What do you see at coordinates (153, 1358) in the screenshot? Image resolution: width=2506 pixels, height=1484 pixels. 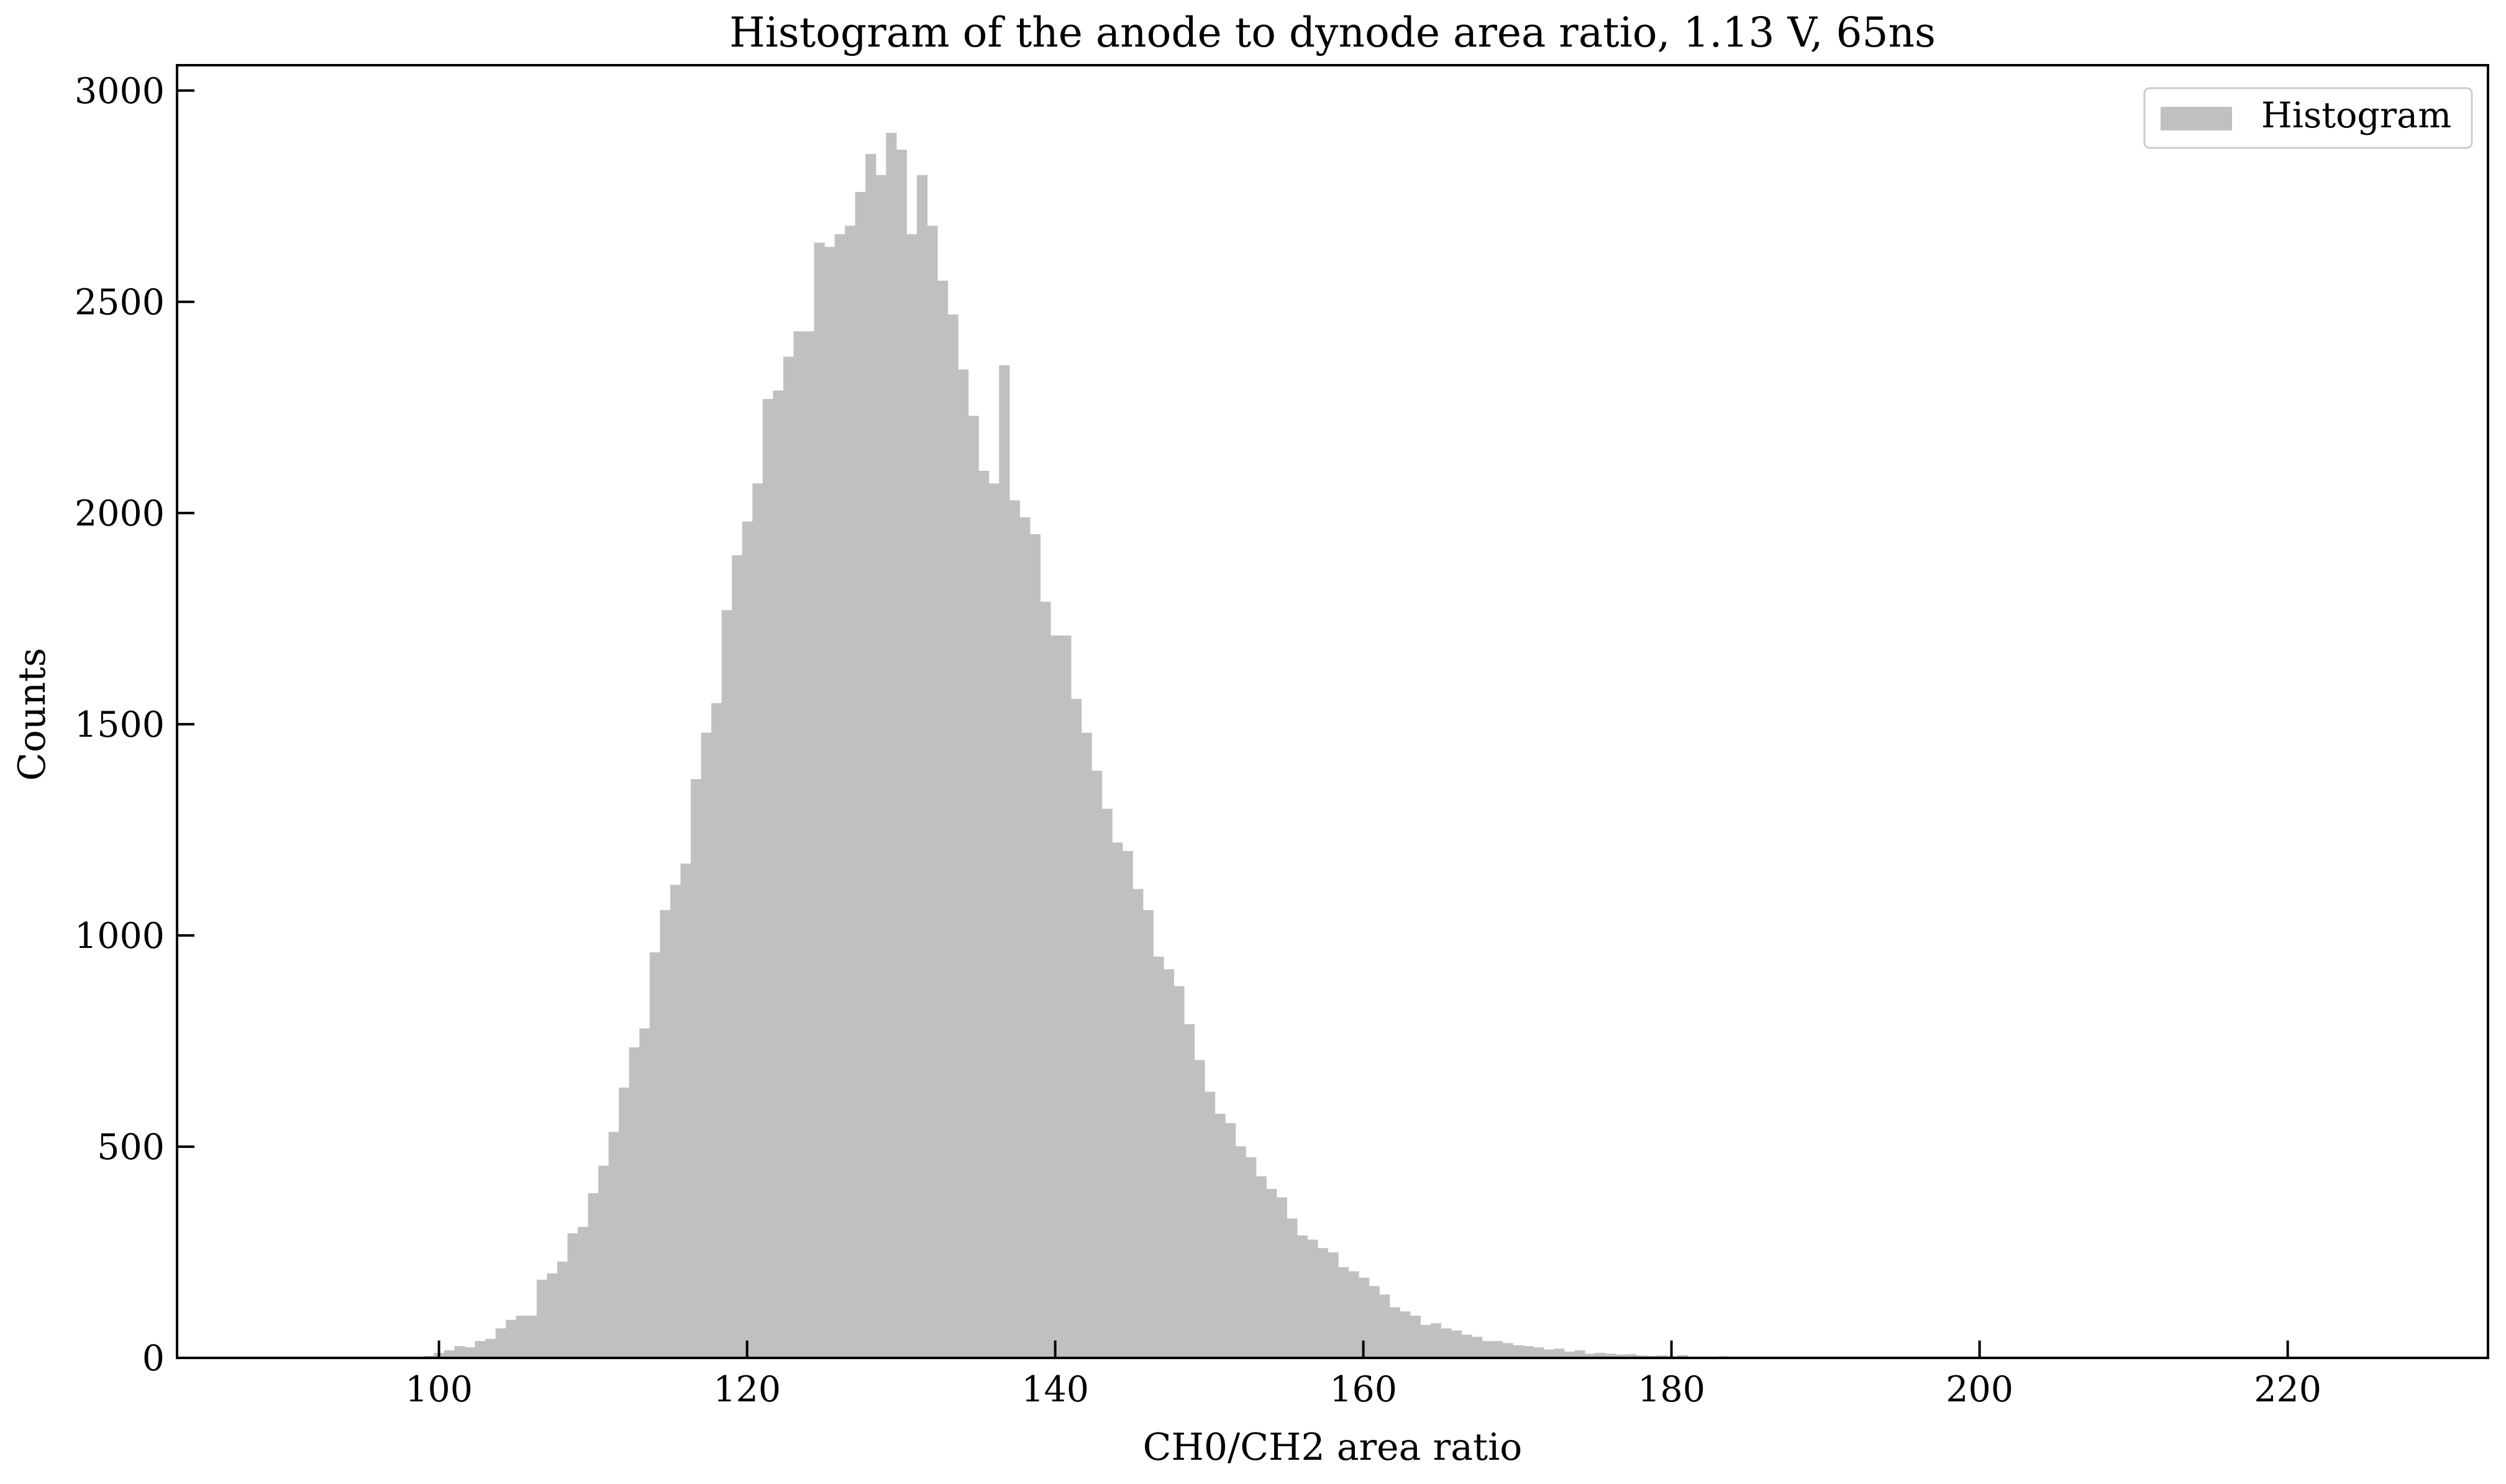 I see `y-tick-label: 0` at bounding box center [153, 1358].